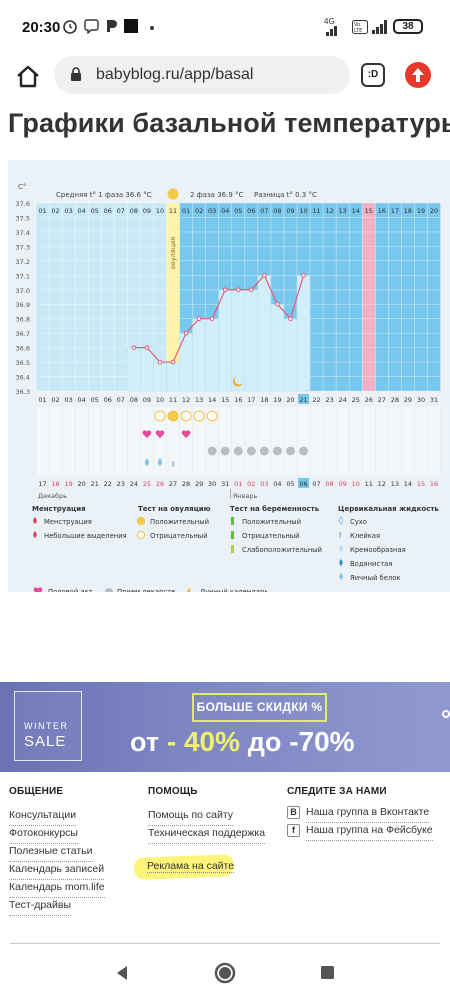  What do you see at coordinates (421, 400) in the screenshot?
I see `cycle-strip-day: 30` at bounding box center [421, 400].